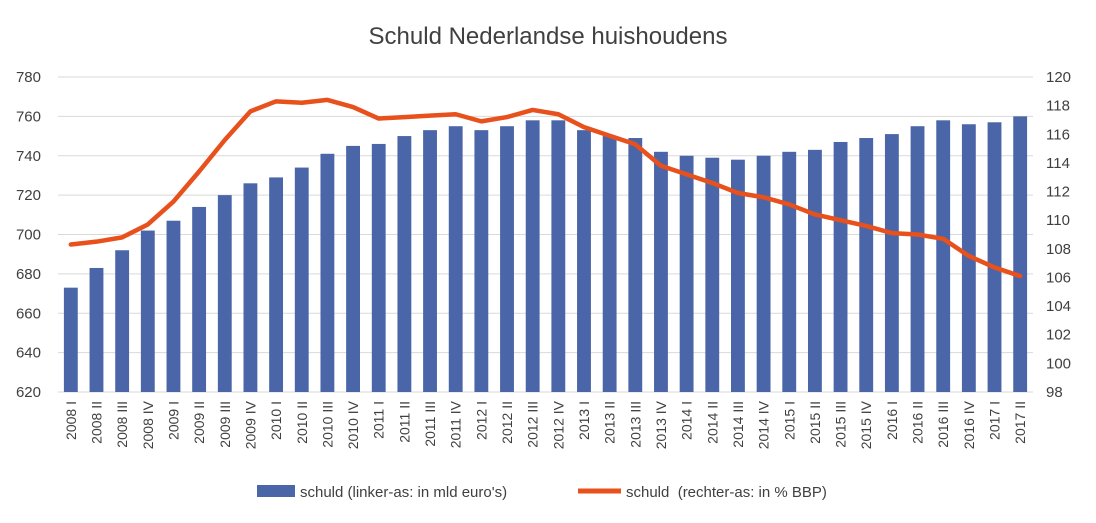  Describe the element at coordinates (1020, 422) in the screenshot. I see `x-tick-label: 2017 II` at that location.